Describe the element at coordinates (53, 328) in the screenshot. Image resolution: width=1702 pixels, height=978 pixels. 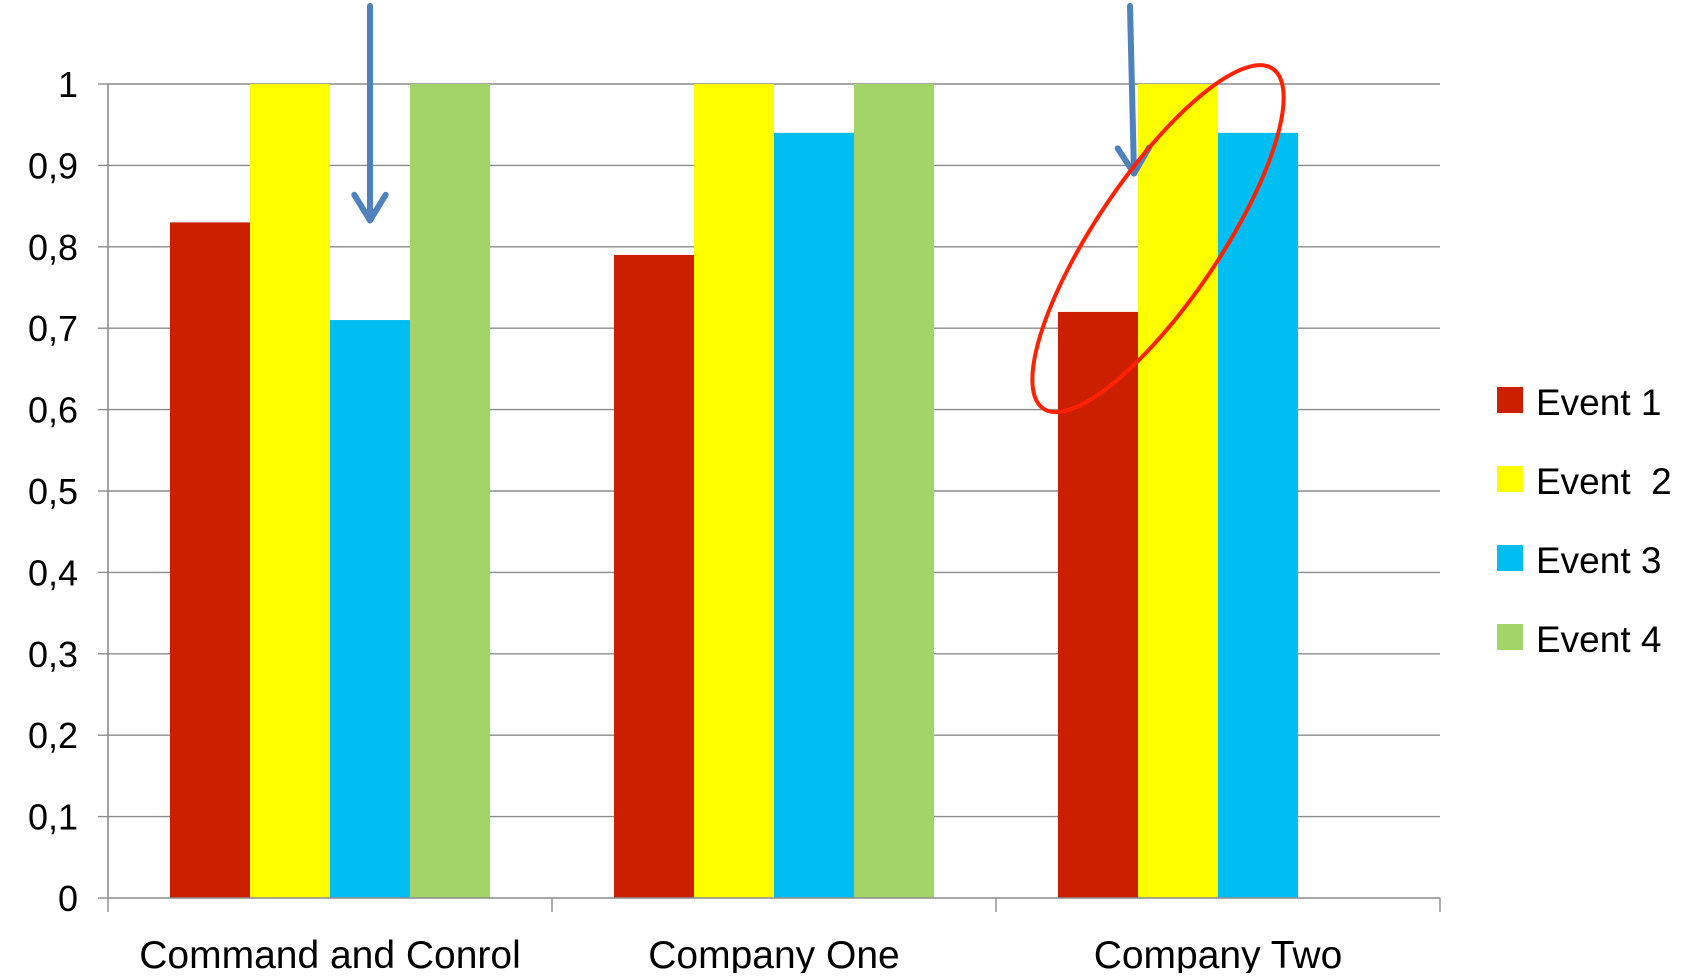
I see `y-tick-label: 0,7` at that location.